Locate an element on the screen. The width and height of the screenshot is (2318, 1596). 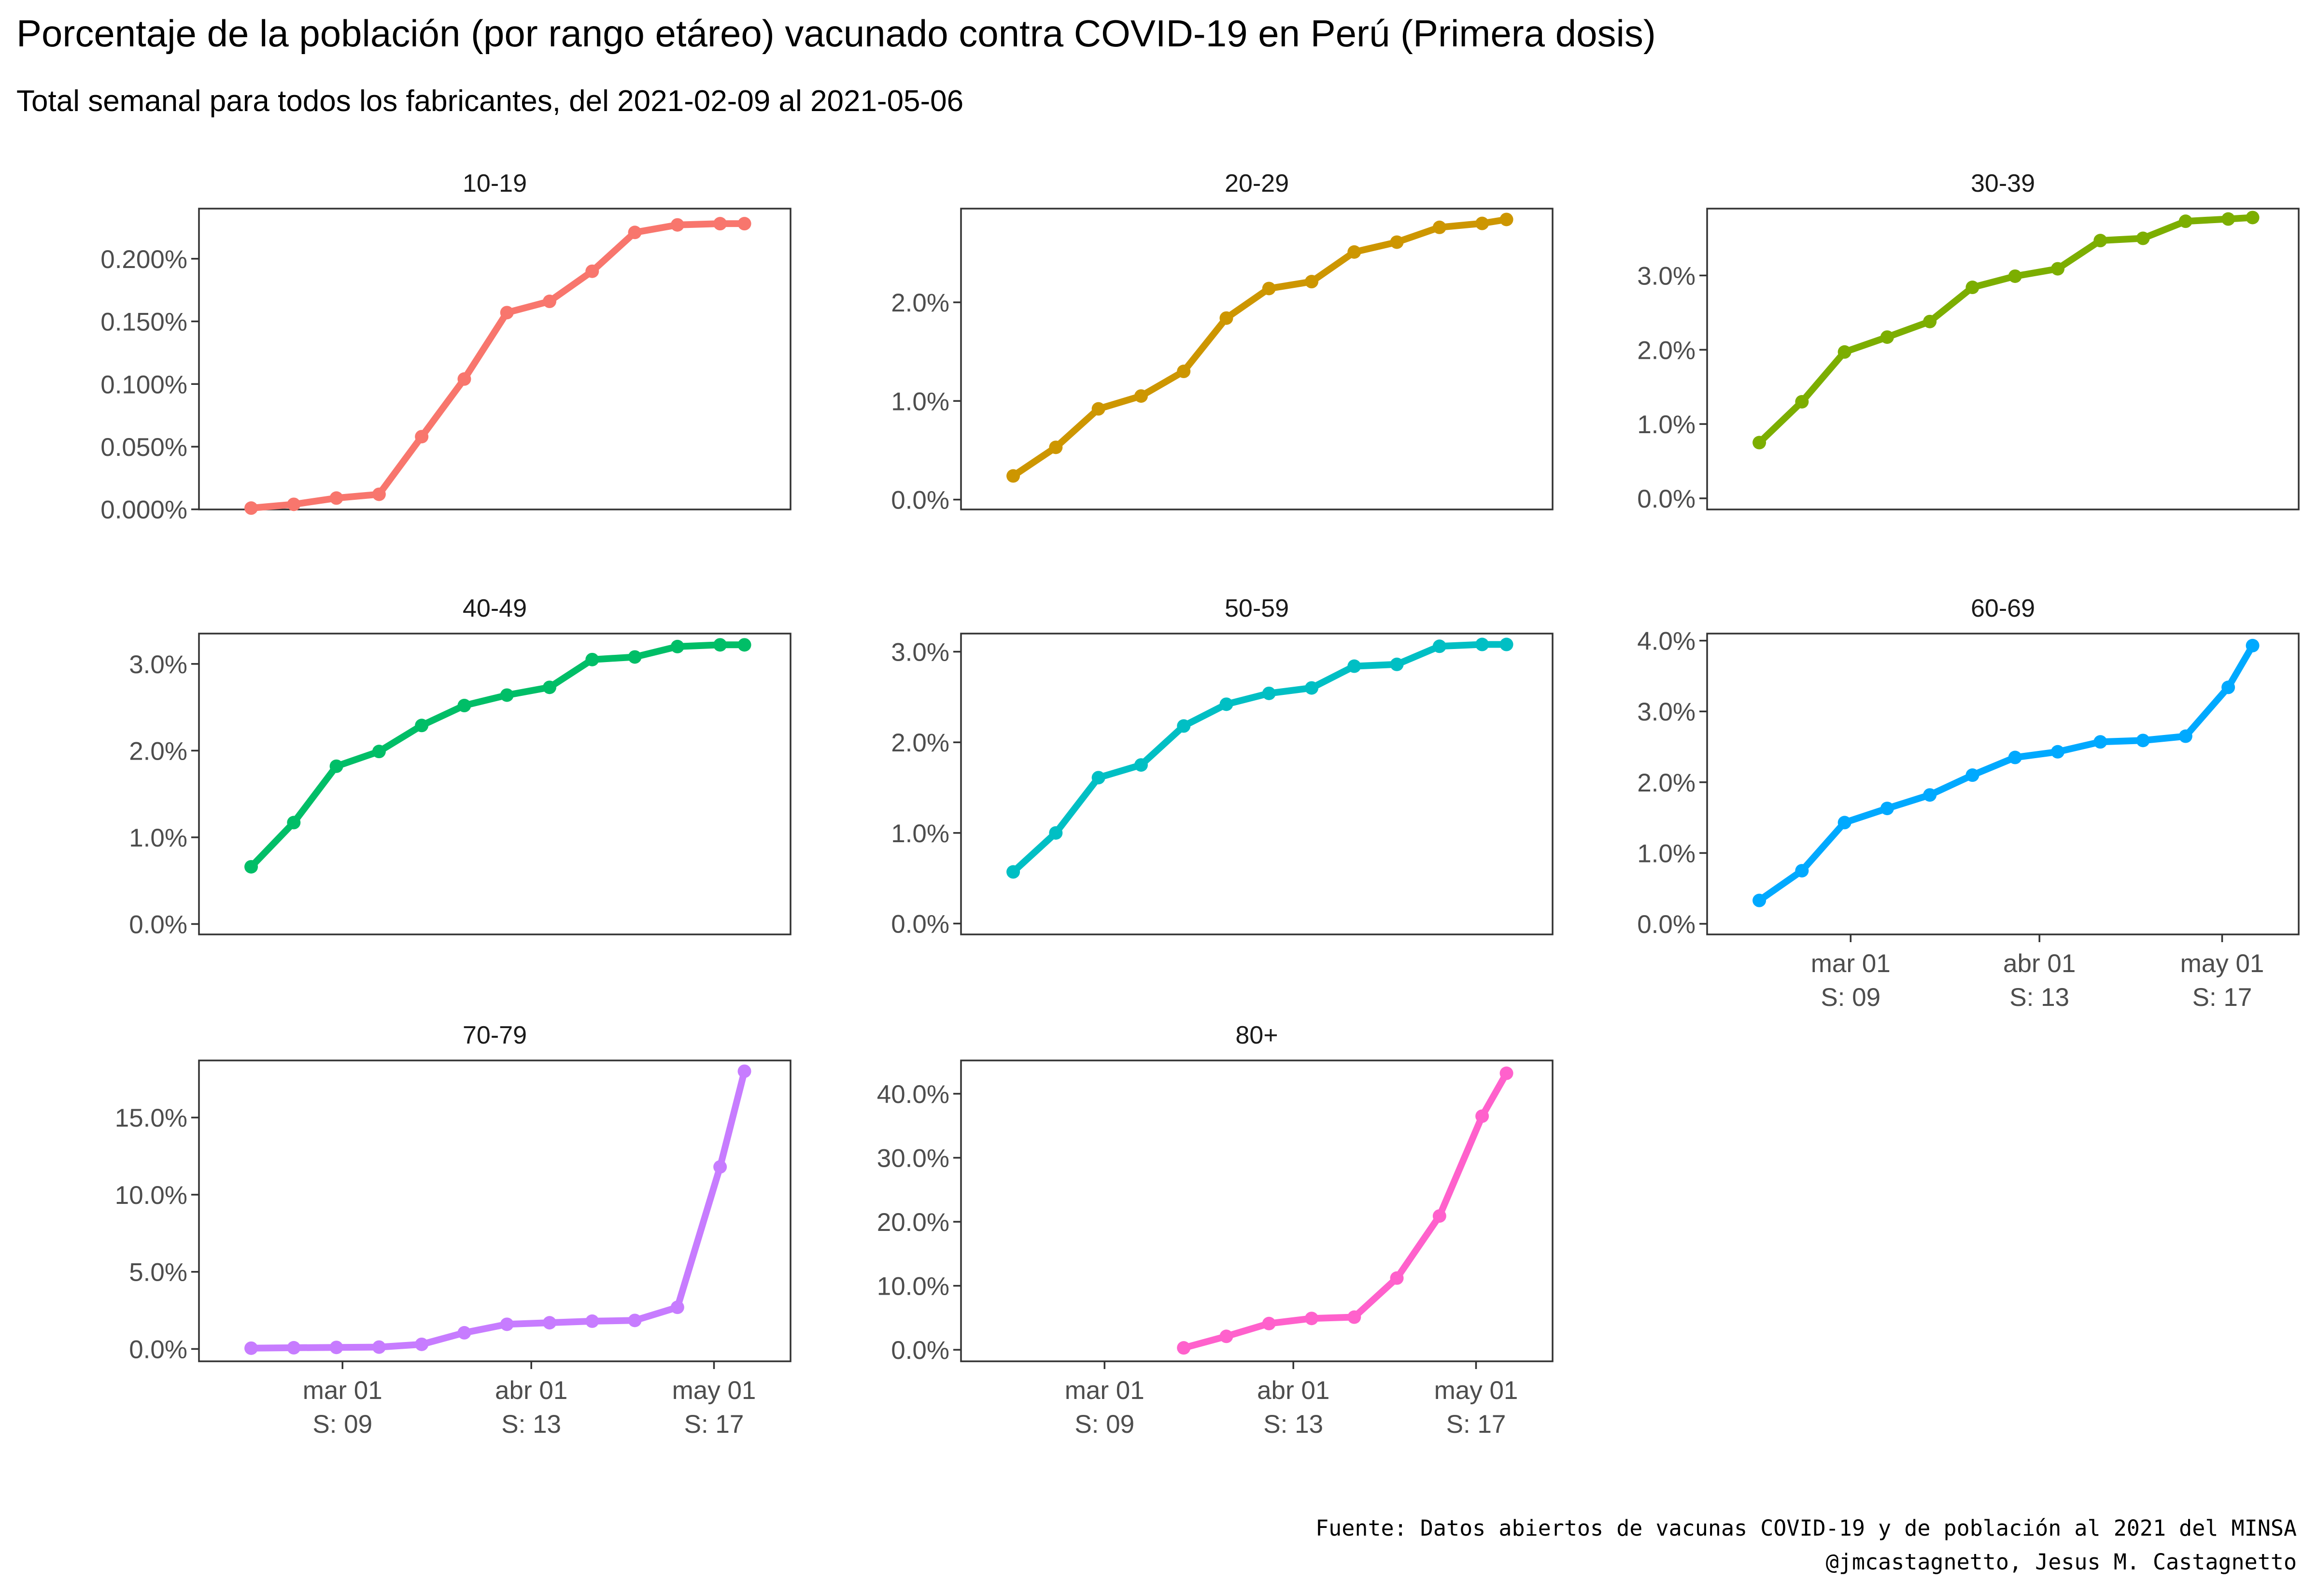
y-tick-label: 5.0% is located at coordinates (158, 1272).